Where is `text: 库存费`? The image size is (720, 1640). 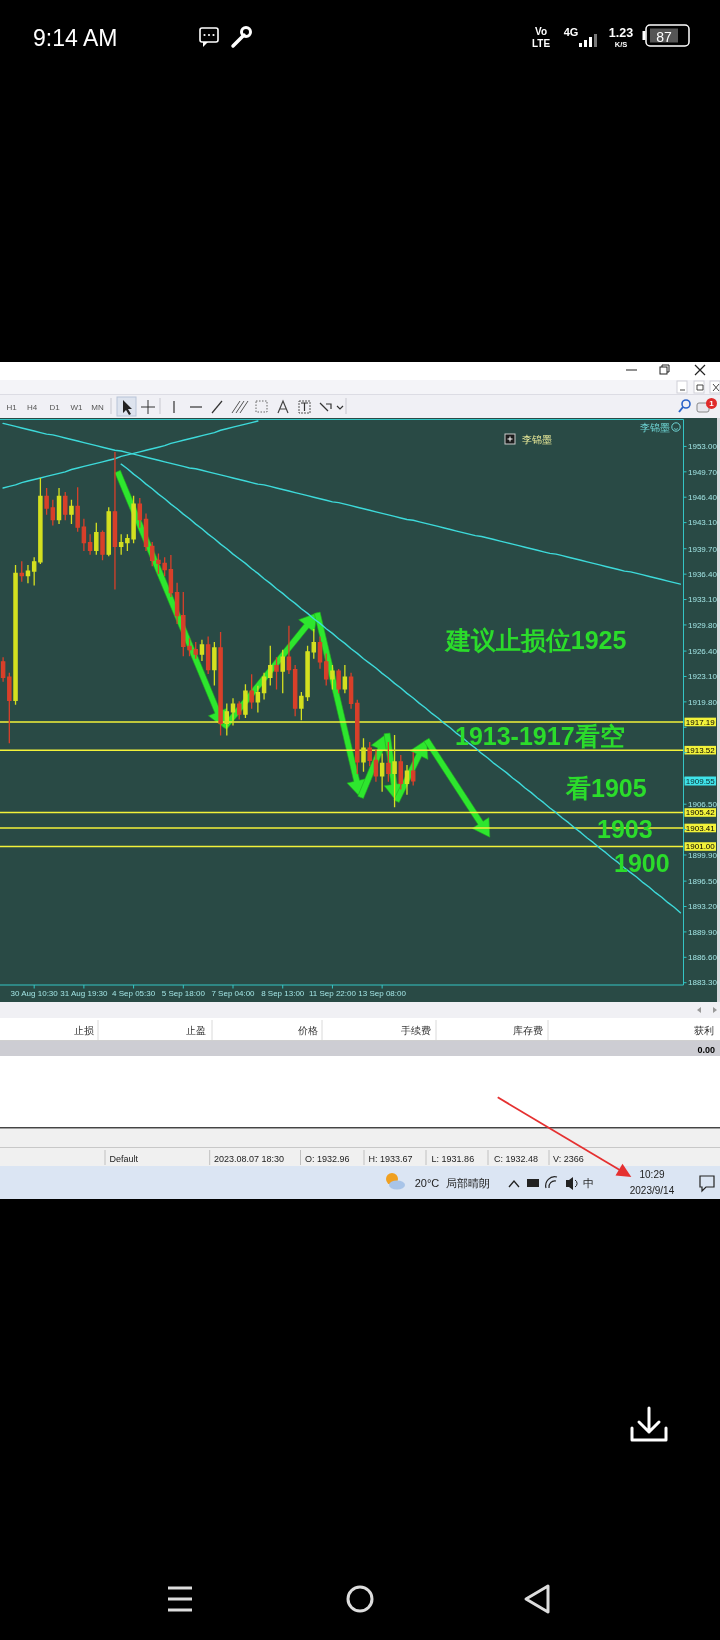
text: 库存费 is located at coordinates (528, 1030).